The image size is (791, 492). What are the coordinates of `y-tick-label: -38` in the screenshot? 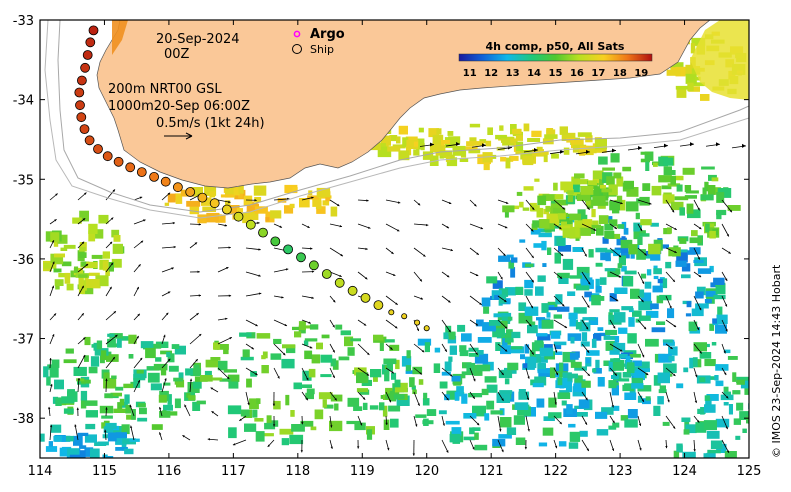 It's located at (23, 419).